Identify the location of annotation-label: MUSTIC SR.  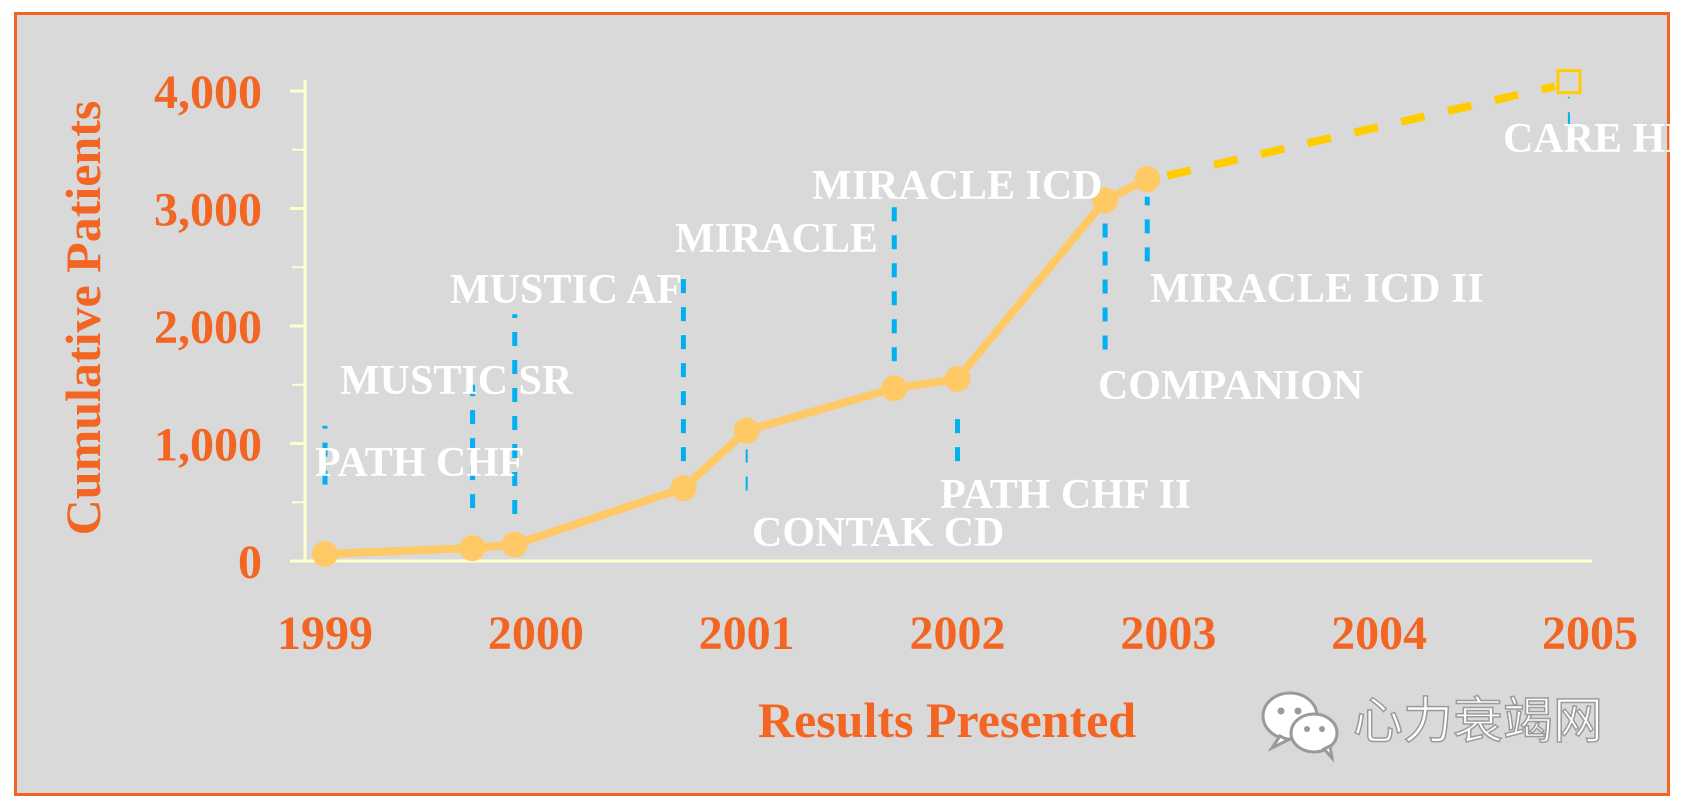
(456, 381).